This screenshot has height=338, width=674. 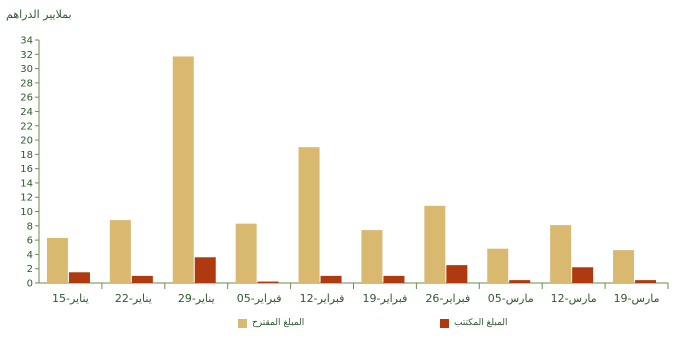 I want to click on legend-label-proposed: المبلغ المقترح, so click(x=278, y=323).